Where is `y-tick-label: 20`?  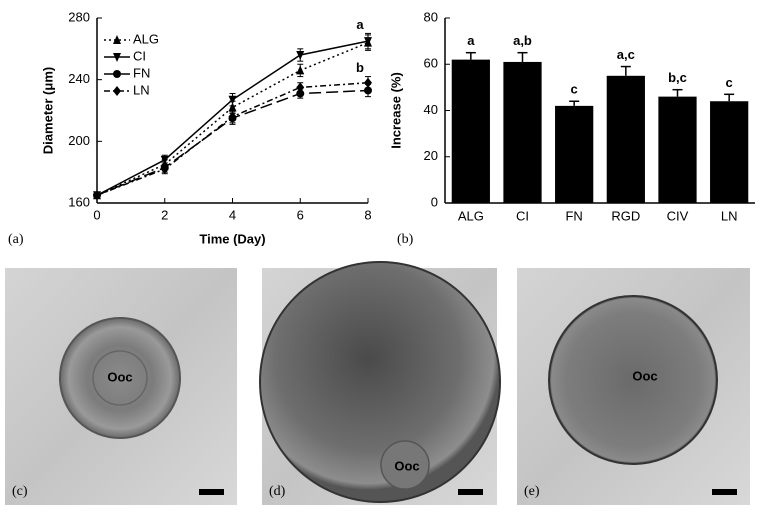 y-tick-label: 20 is located at coordinates (431, 155).